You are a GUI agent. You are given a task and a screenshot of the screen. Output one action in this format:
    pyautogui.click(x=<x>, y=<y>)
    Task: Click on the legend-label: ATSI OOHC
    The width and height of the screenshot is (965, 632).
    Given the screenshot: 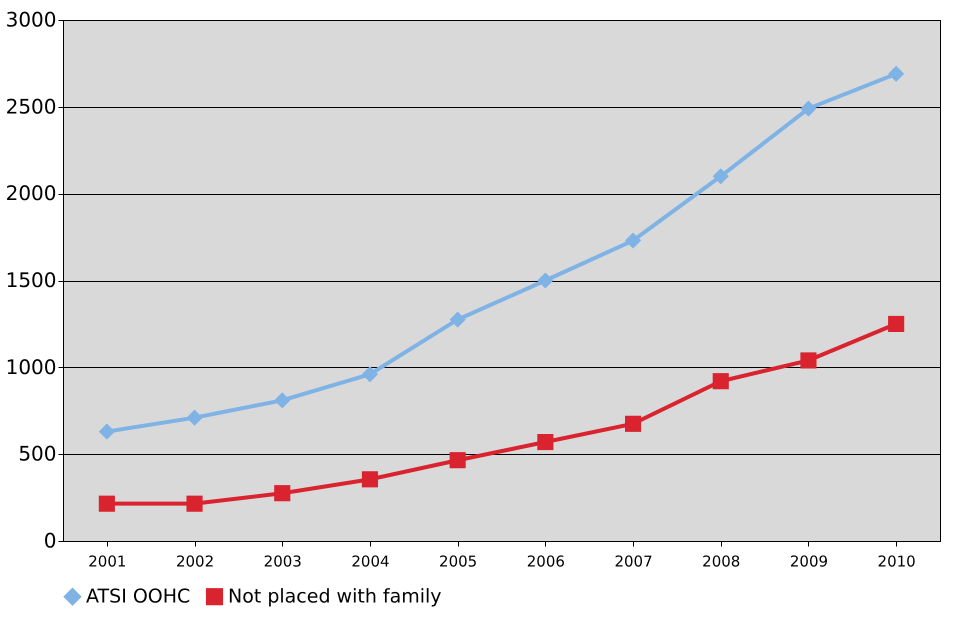 What is the action you would take?
    pyautogui.click(x=138, y=597)
    